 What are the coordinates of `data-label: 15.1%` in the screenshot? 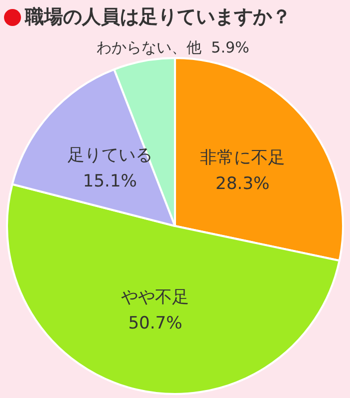 It's located at (109, 181).